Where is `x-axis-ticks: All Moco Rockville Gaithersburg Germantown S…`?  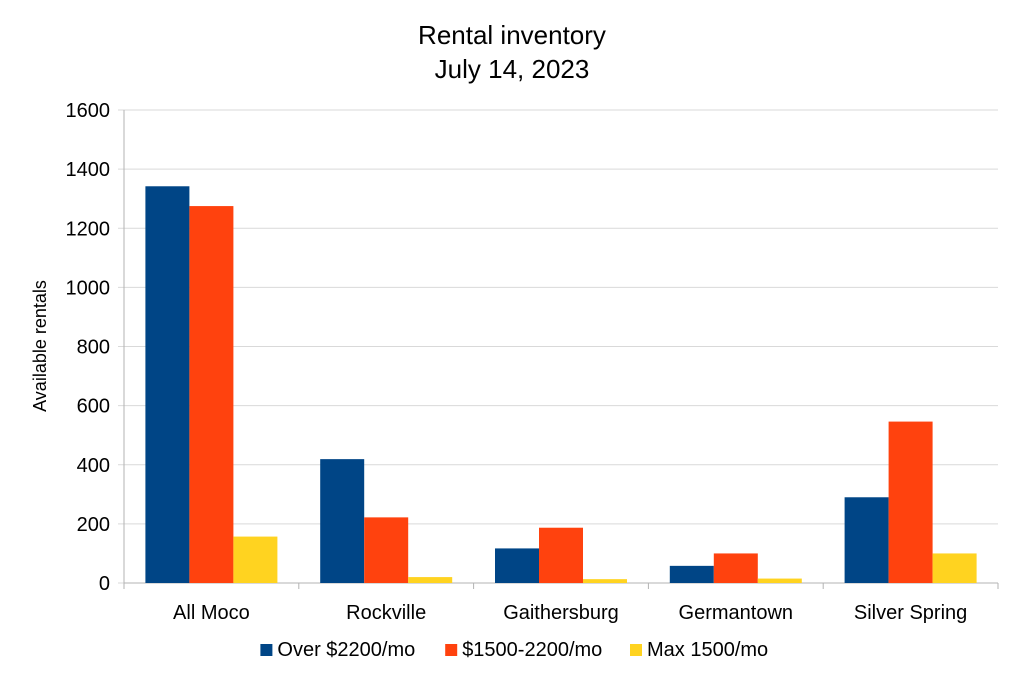 x-axis-ticks: All Moco Rockville Gaithersburg Germantown S… is located at coordinates (561, 603).